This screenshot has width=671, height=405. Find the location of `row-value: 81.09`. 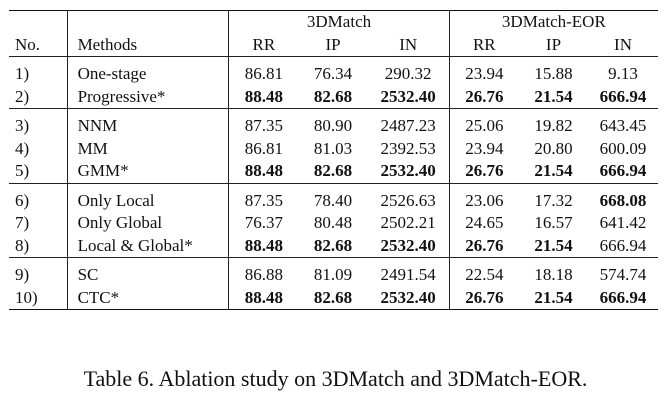

row-value: 81.09 is located at coordinates (333, 274).